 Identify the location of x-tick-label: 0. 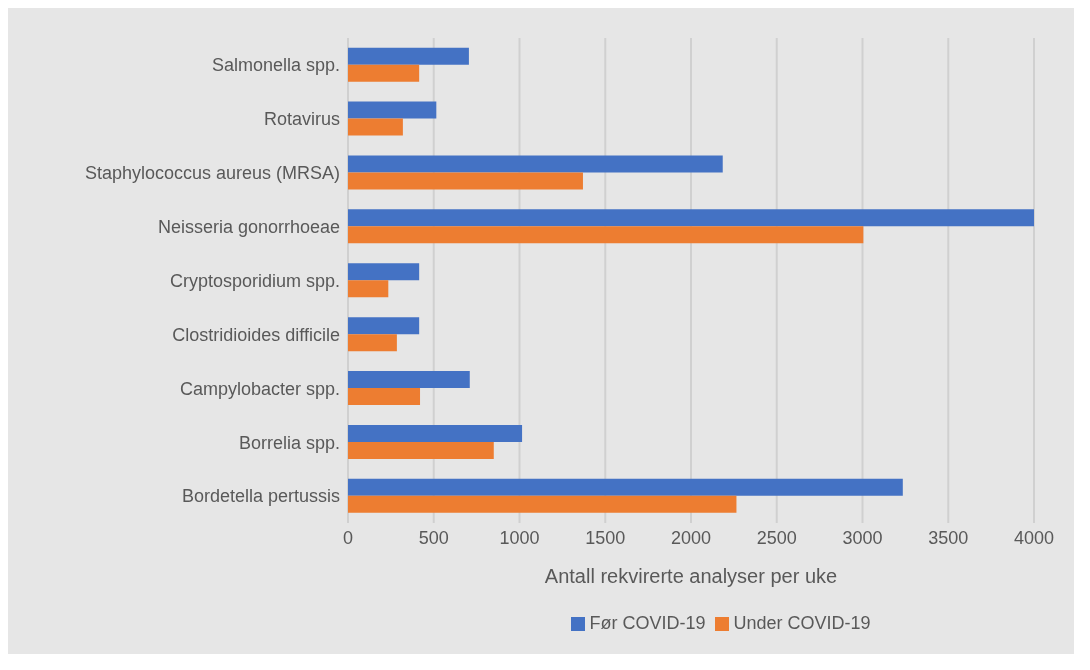
(348, 537).